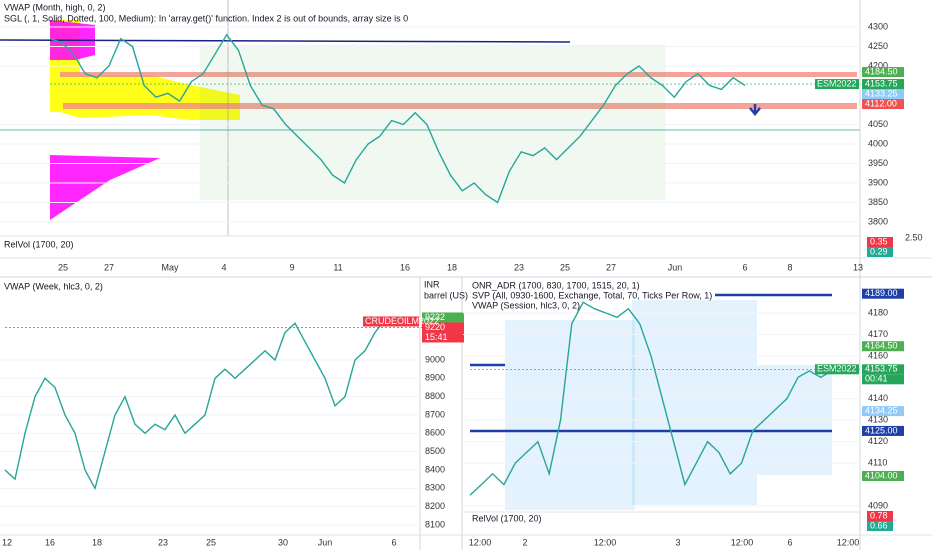 Image resolution: width=932 pixels, height=550 pixels. I want to click on y-tick-label: 8800, so click(435, 396).